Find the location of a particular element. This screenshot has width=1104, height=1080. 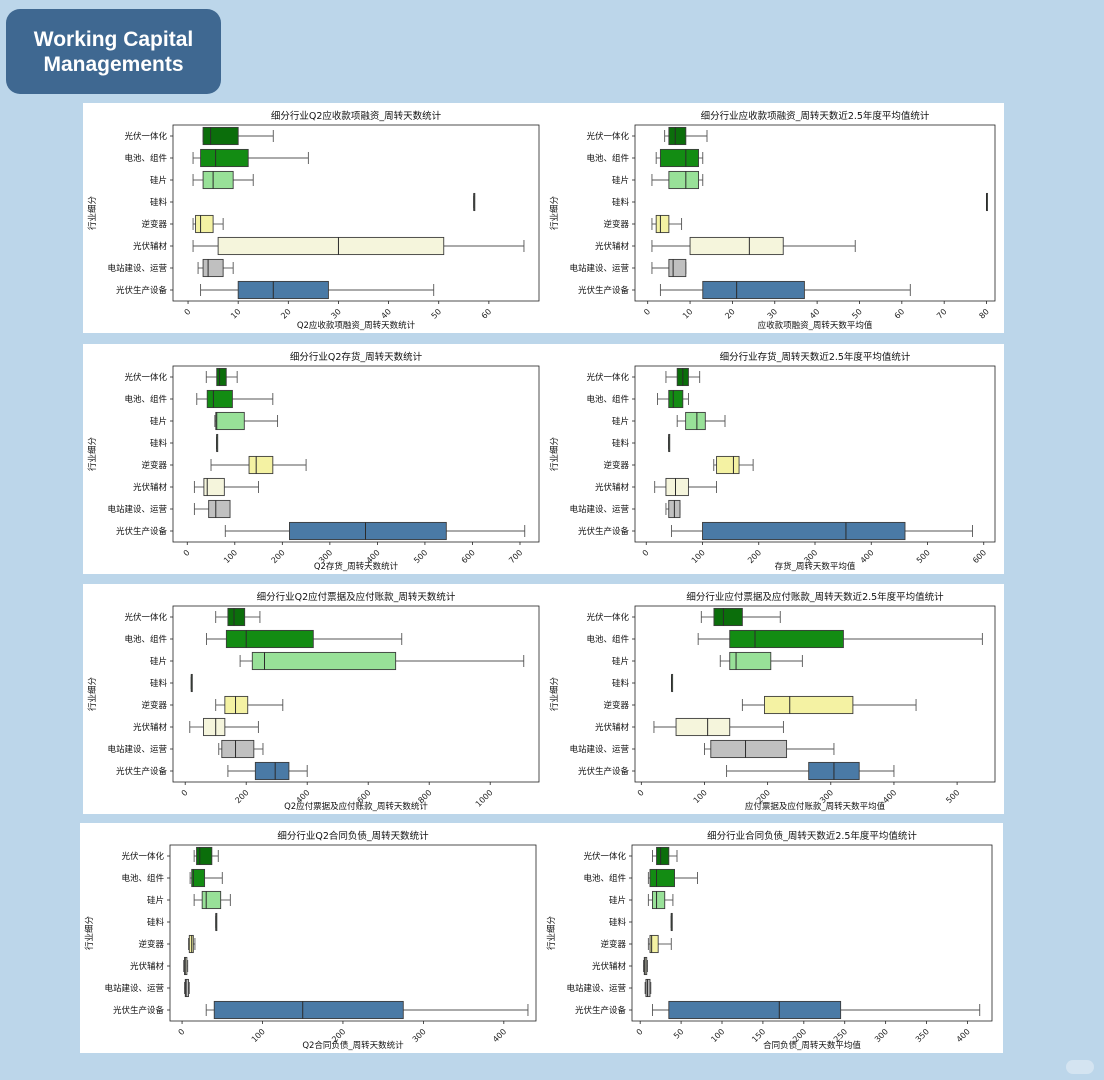

x-tick-label: 50 is located at coordinates (437, 314).